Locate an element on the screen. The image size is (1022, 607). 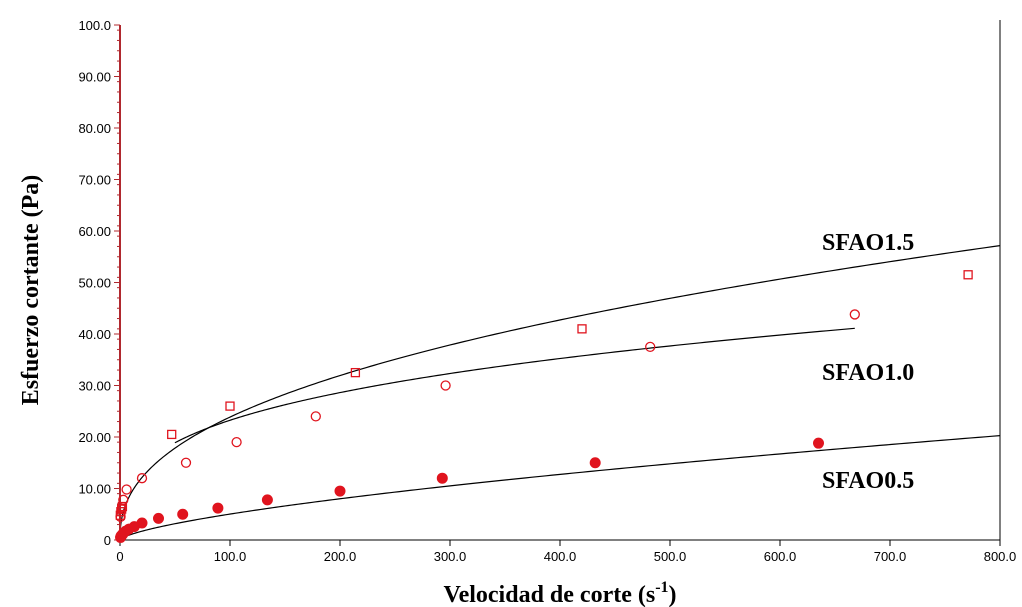
y-tick-label: 80.00 is located at coordinates (94, 128).